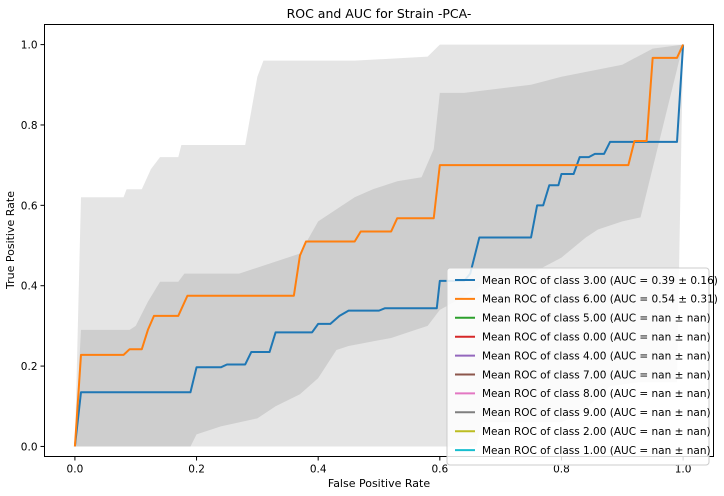 The width and height of the screenshot is (724, 496). What do you see at coordinates (29, 126) in the screenshot?
I see `y-tick-label: 0.8` at bounding box center [29, 126].